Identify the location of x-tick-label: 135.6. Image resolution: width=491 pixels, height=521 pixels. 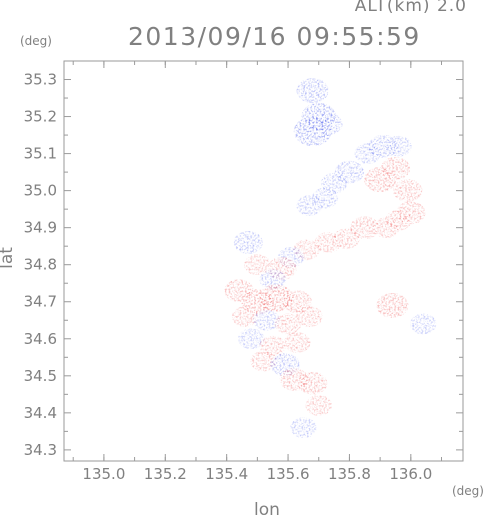
(288, 474).